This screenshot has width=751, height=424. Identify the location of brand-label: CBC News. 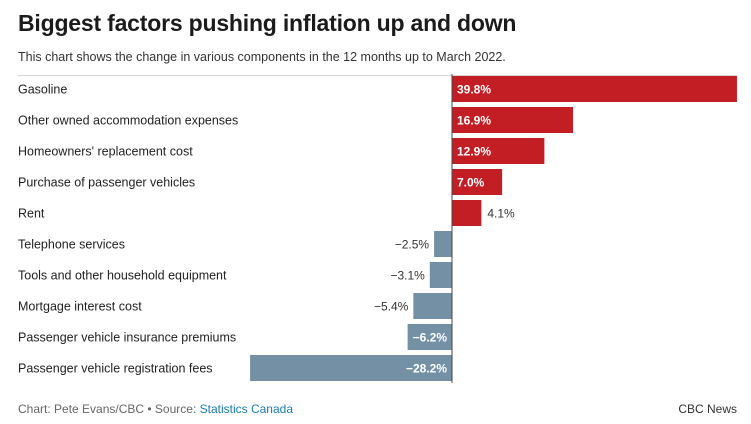
(707, 409).